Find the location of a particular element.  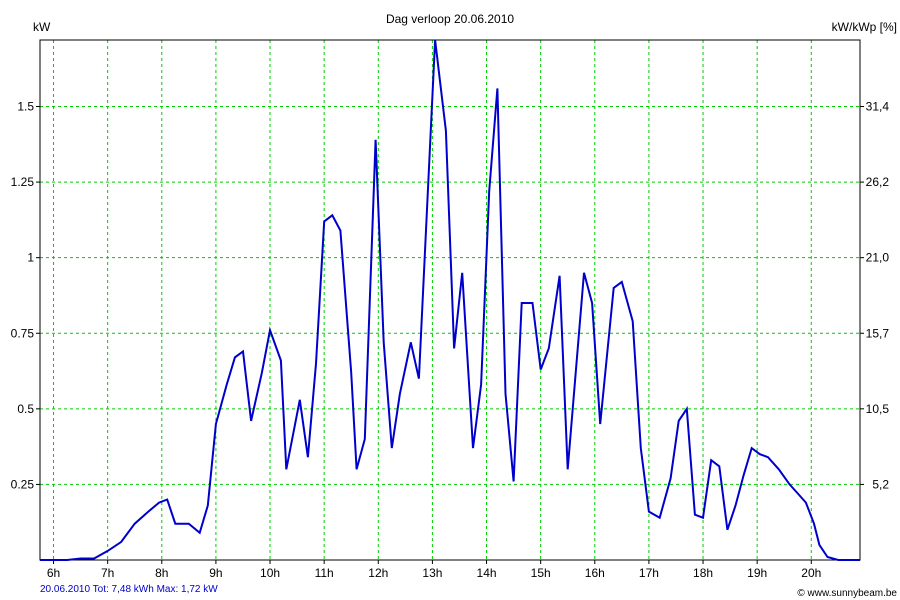

x-tick-label: 12h is located at coordinates (378, 573).